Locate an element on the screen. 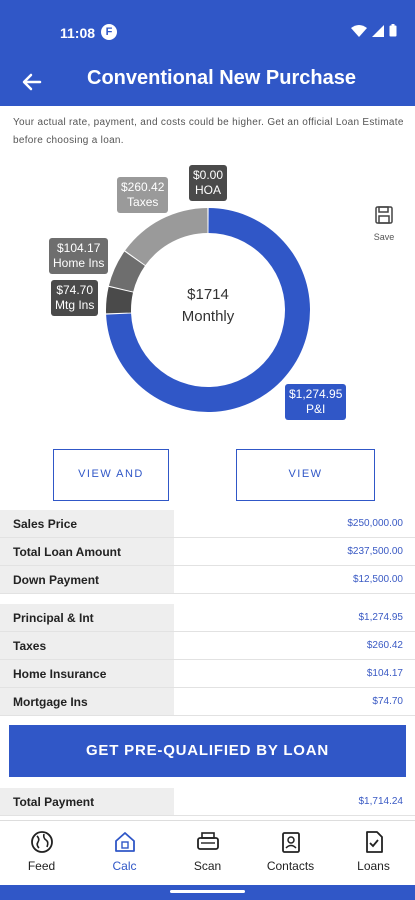 The image size is (415, 900). contact-card-icon is located at coordinates (290, 842).